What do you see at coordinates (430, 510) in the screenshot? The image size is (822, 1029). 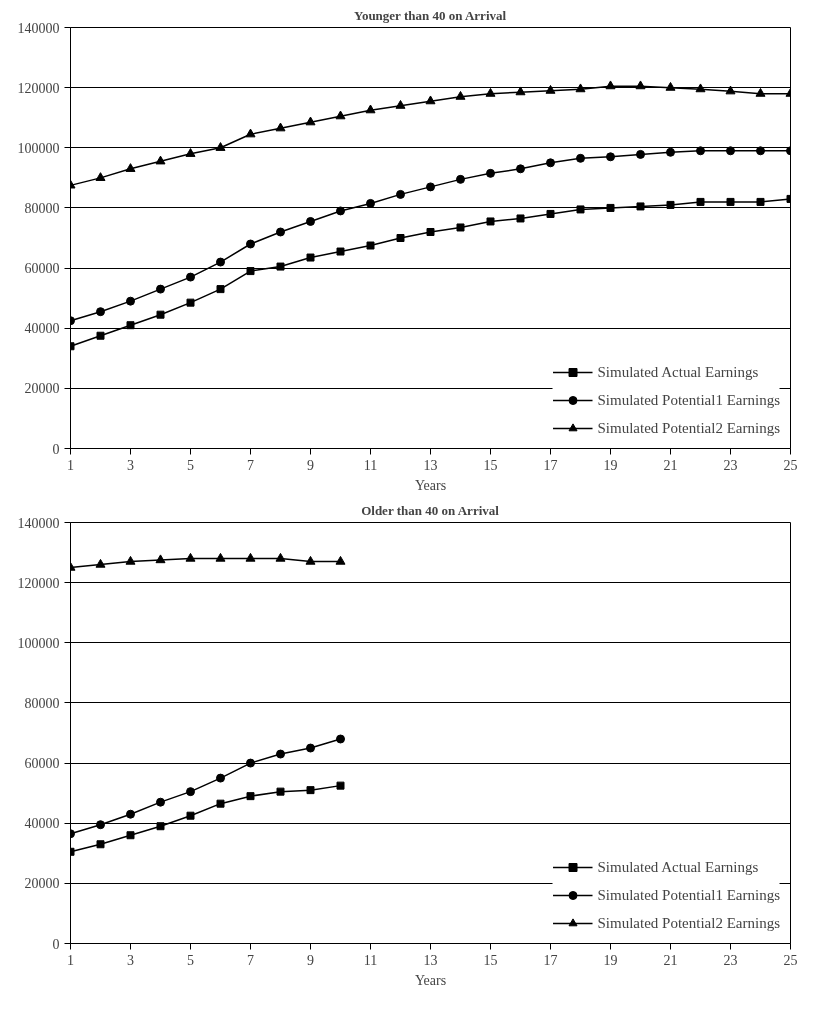 I see `chart-title: Older than 40 on Arrival` at bounding box center [430, 510].